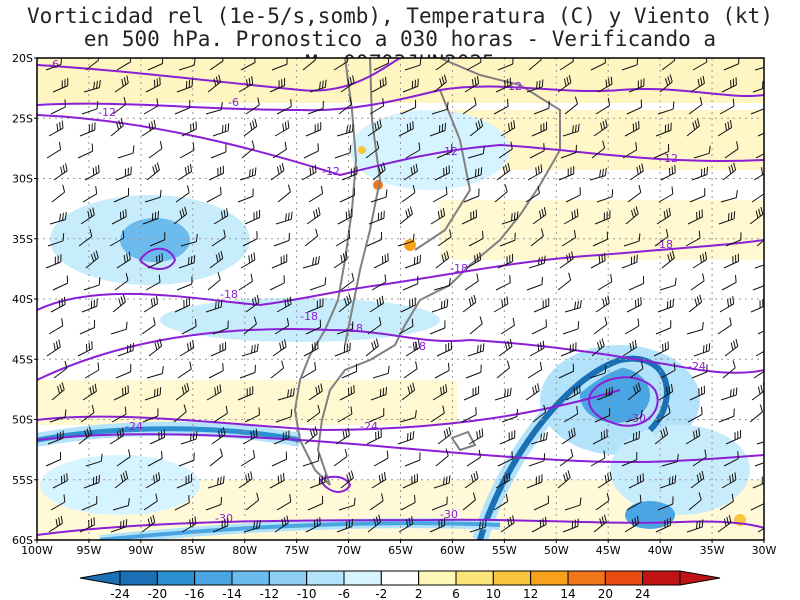 The width and height of the screenshot is (800, 600). I want to click on isotherm-label: -30, so click(449, 514).